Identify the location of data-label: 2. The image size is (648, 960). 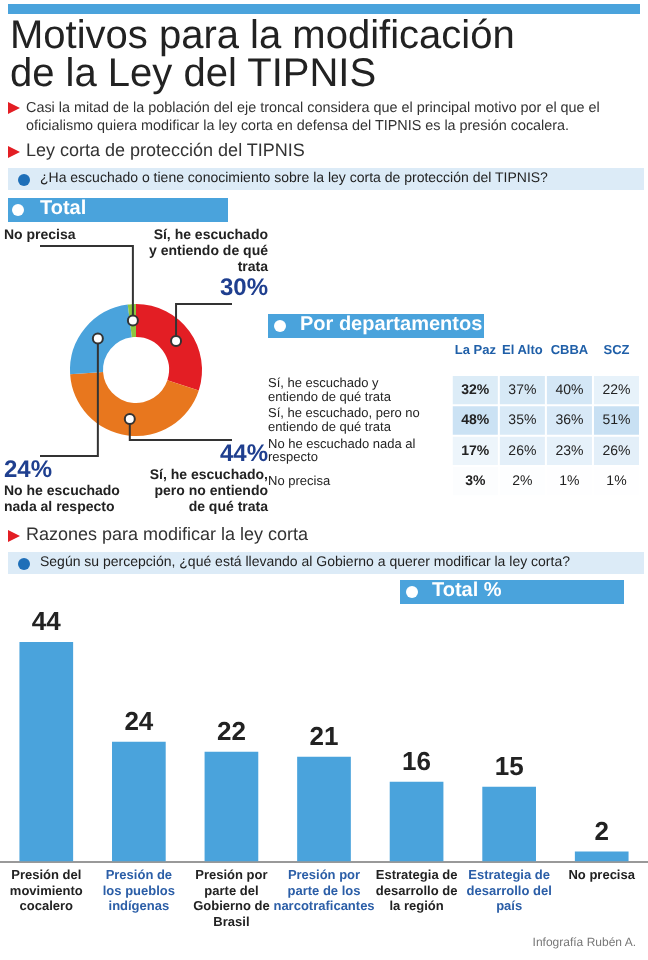
(601, 830).